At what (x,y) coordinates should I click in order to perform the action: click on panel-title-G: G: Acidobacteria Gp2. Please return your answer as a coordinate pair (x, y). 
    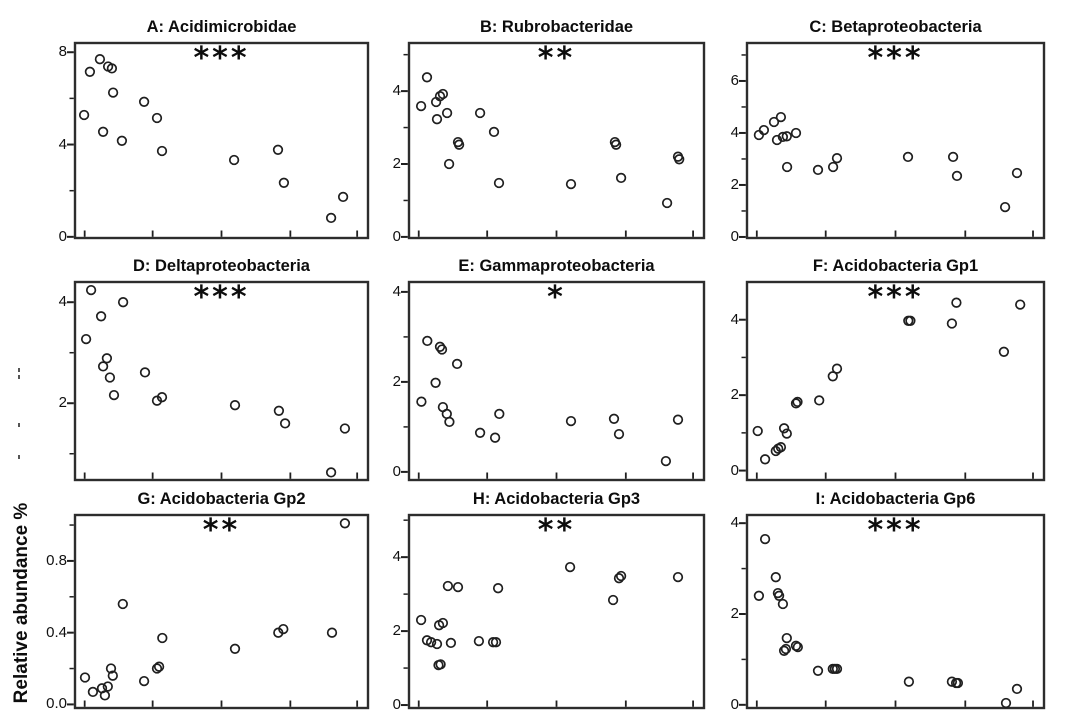
    Looking at the image, I should click on (221, 499).